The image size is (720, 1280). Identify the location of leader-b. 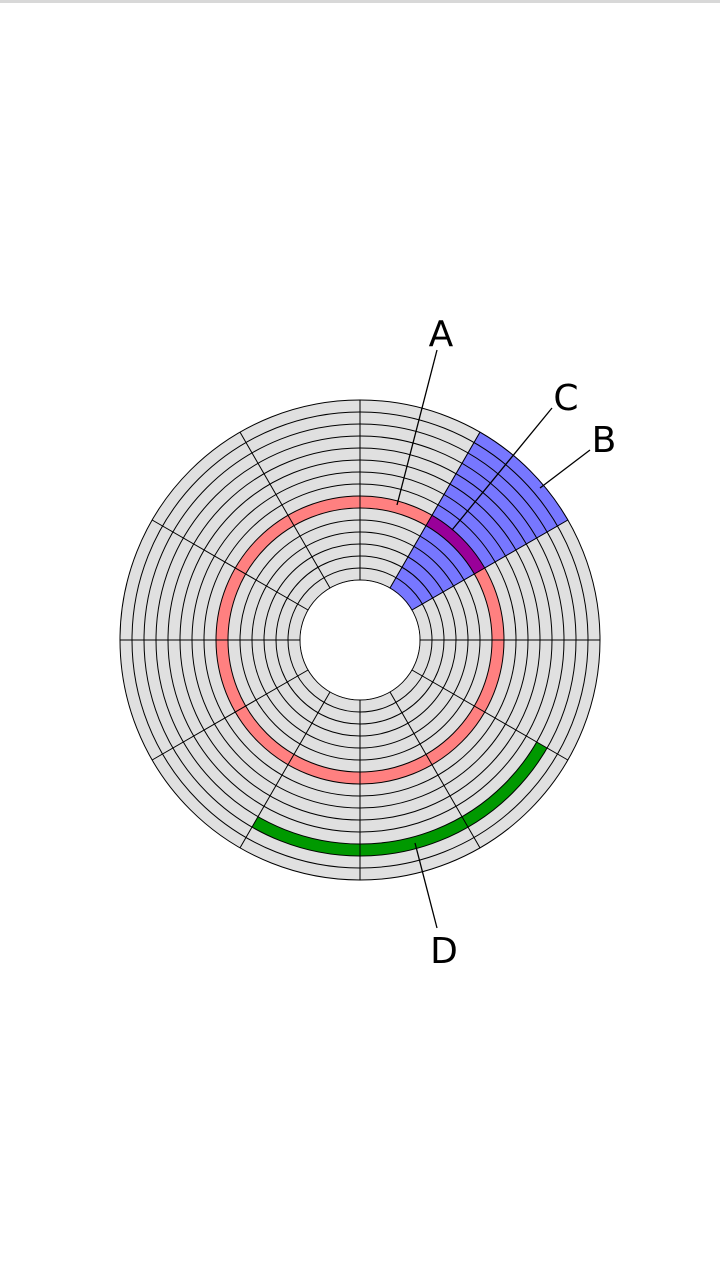
(565, 469).